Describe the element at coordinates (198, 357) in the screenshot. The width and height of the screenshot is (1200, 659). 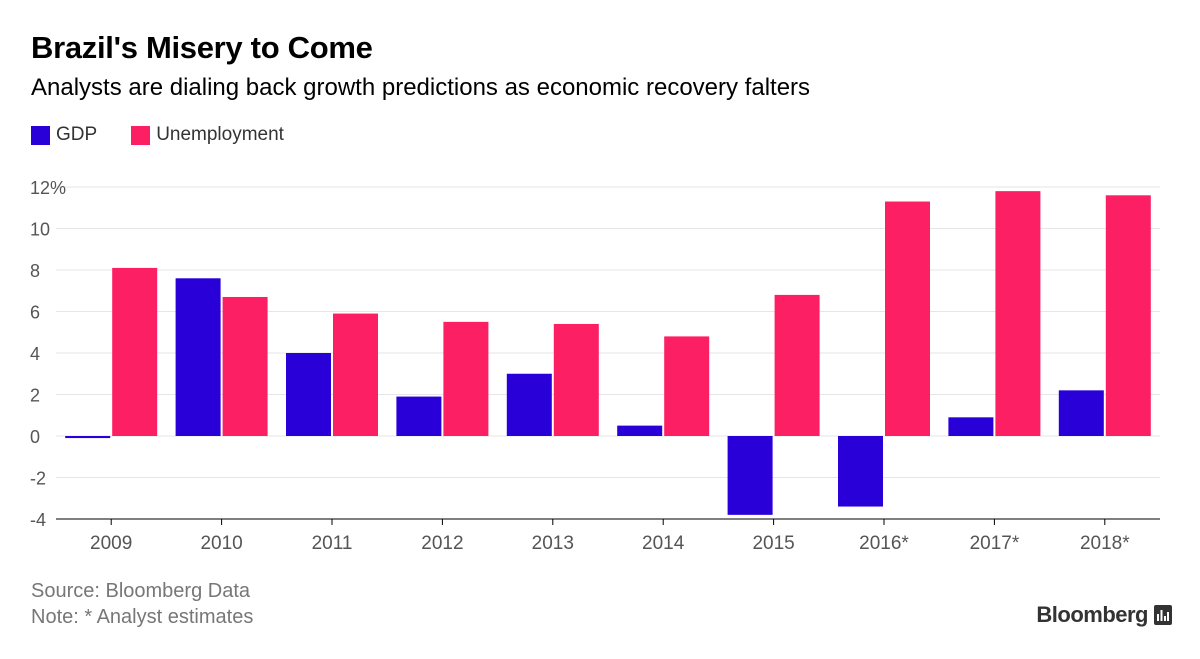
I see `bar-gdp-2010` at that location.